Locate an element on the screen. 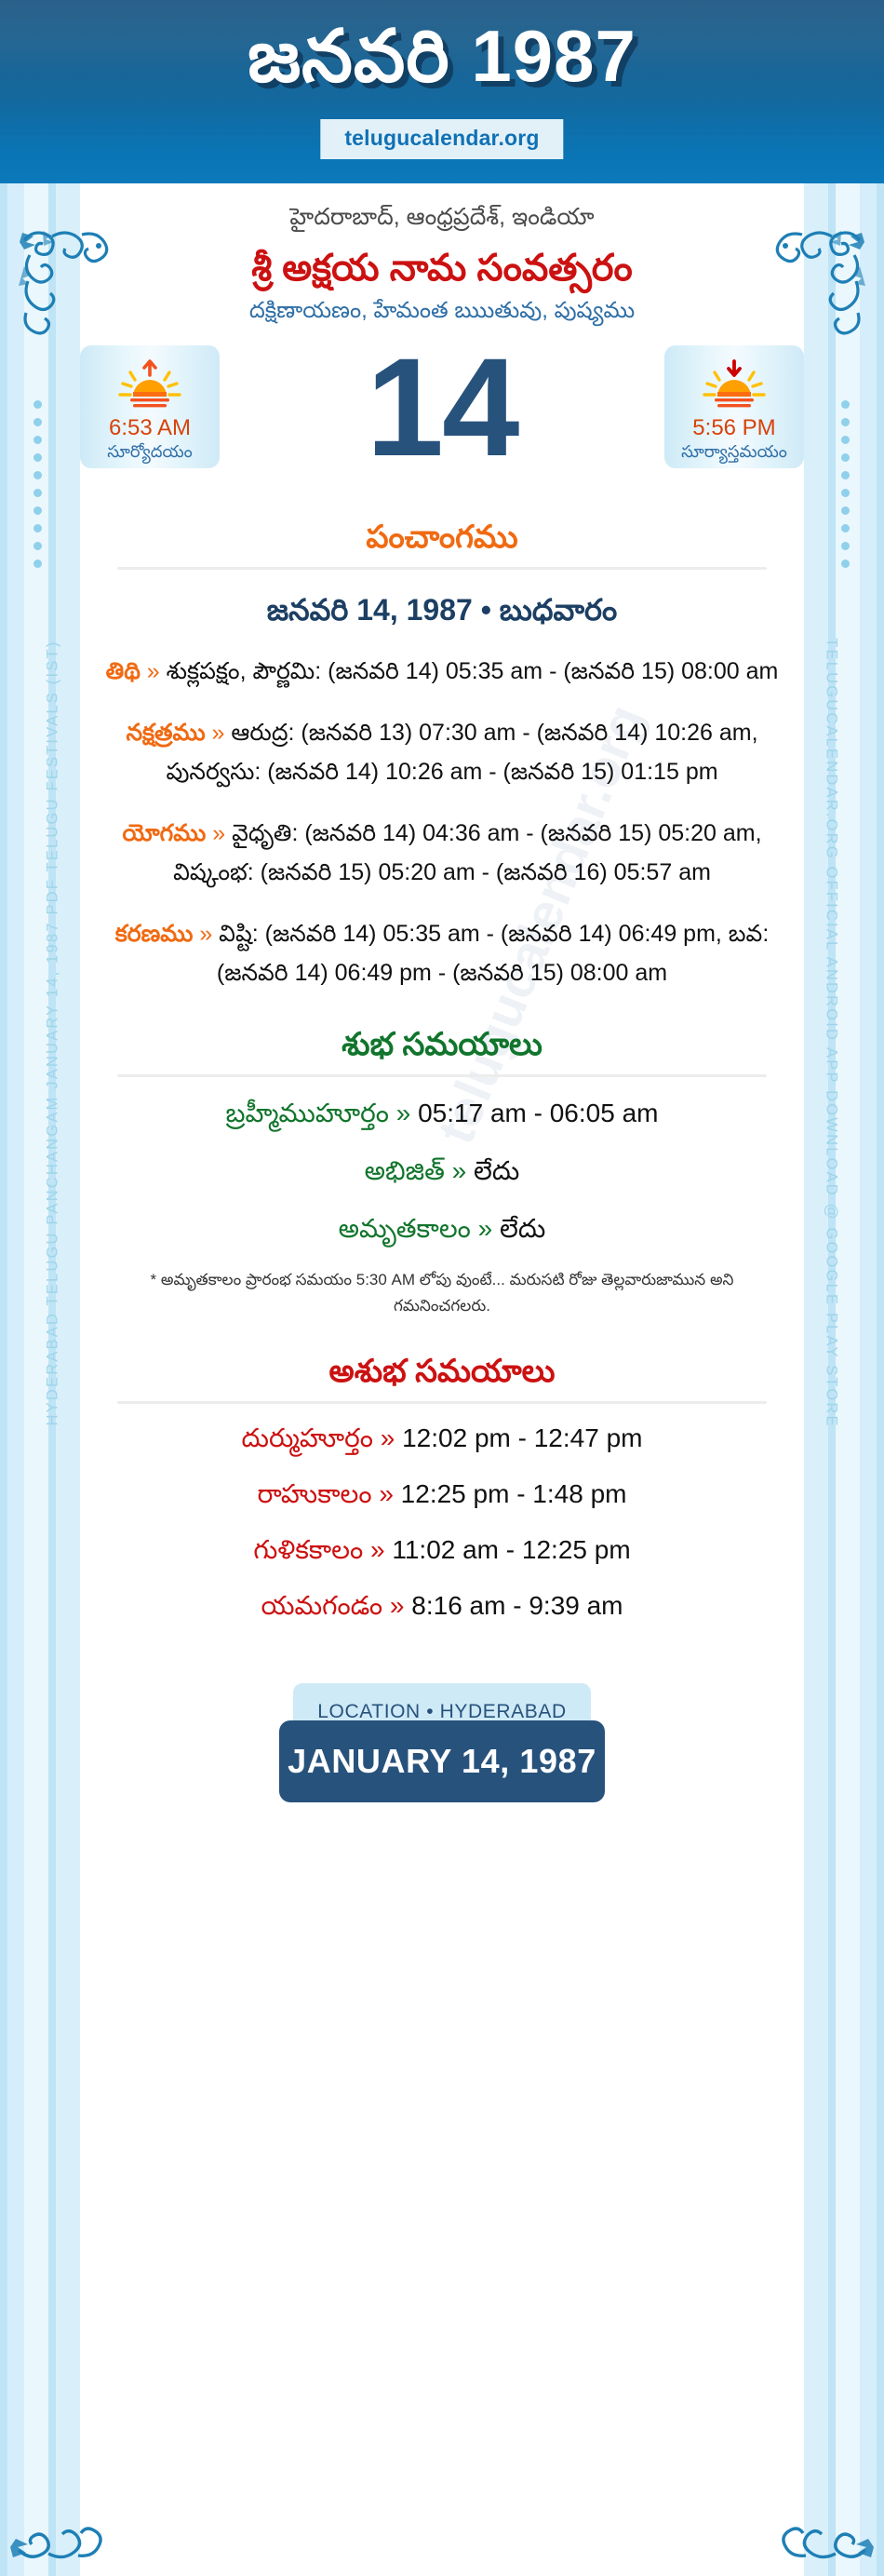 The height and width of the screenshot is (2576, 884). shubha-row-abhijit: అభిజిత్ » లేదు is located at coordinates (442, 1171).